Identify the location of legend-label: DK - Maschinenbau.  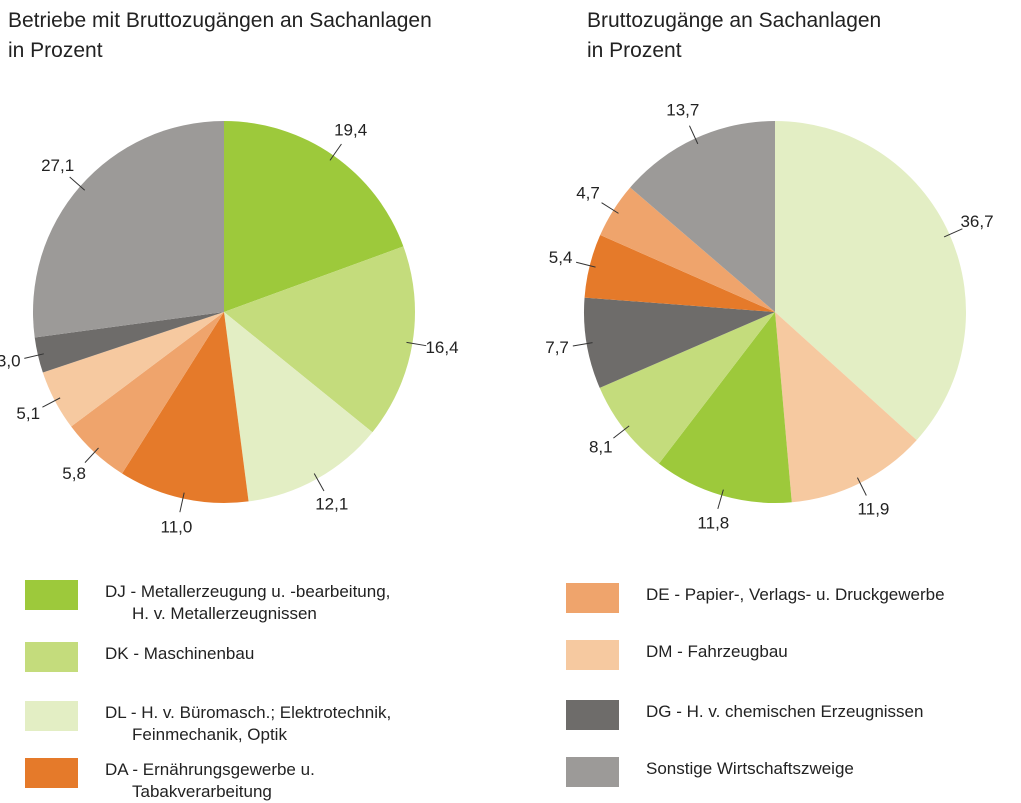
(180, 653).